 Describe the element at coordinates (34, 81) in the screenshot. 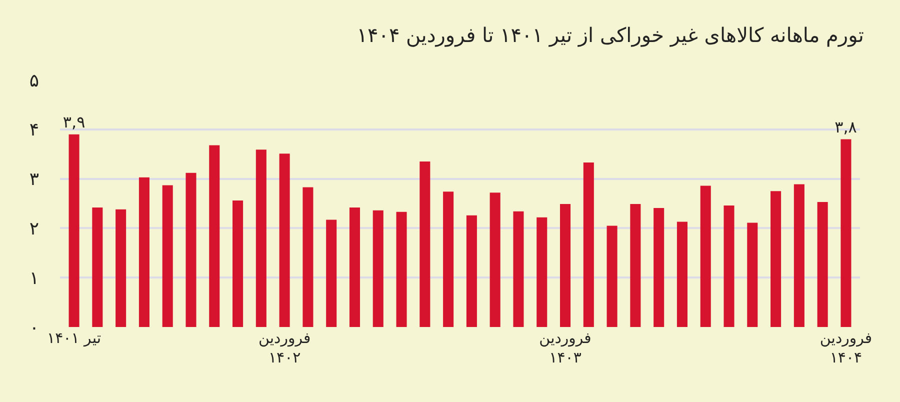

I see `y-tick-label: ۵` at that location.